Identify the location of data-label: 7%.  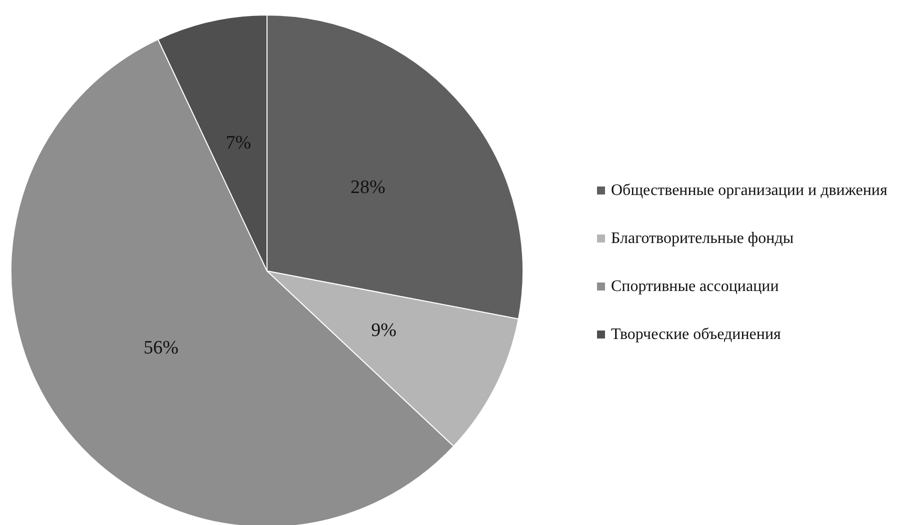
(239, 143).